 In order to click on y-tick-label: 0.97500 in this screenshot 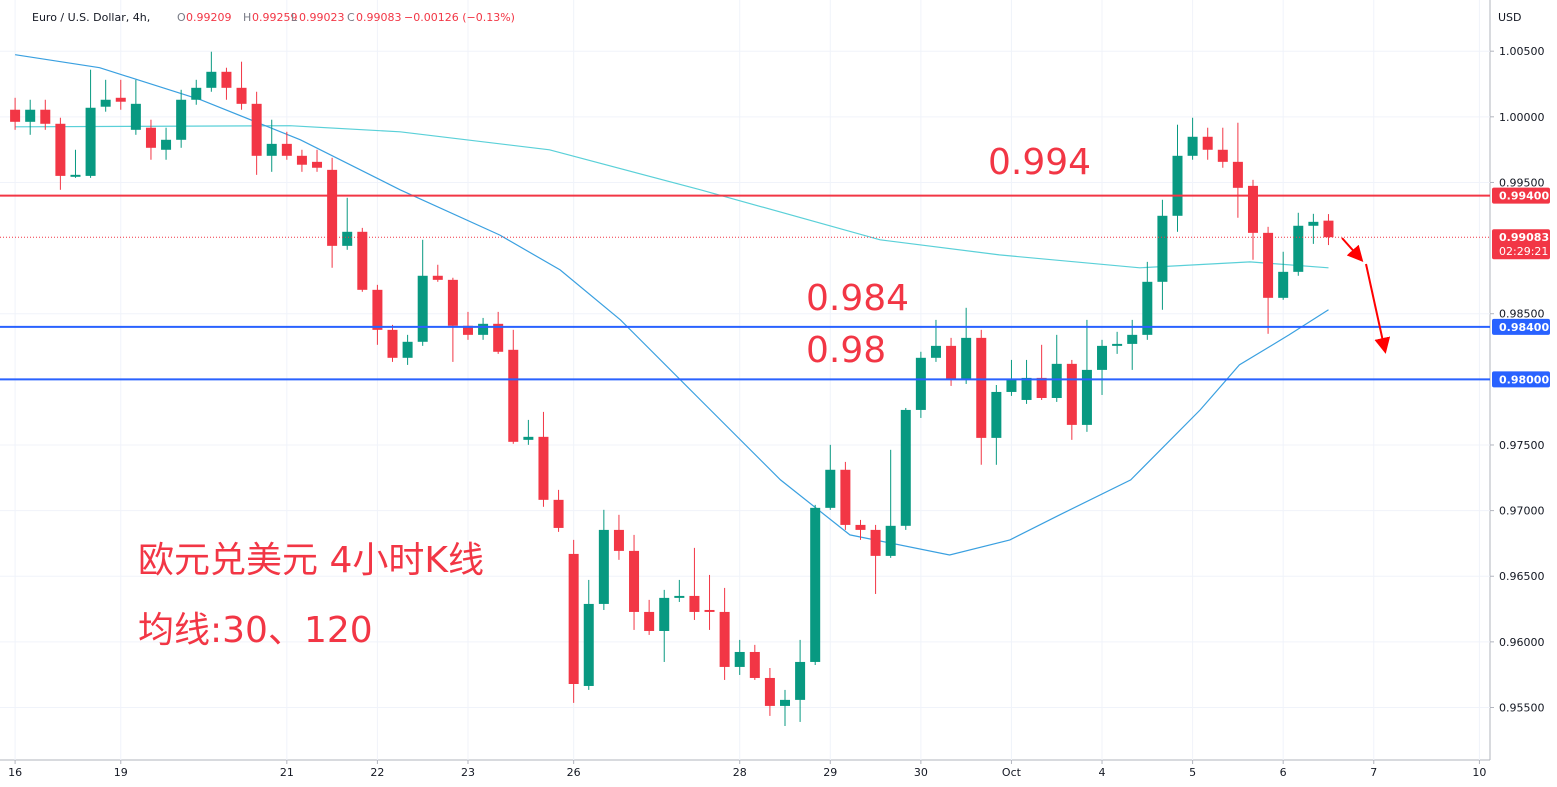, I will do `click(1522, 445)`.